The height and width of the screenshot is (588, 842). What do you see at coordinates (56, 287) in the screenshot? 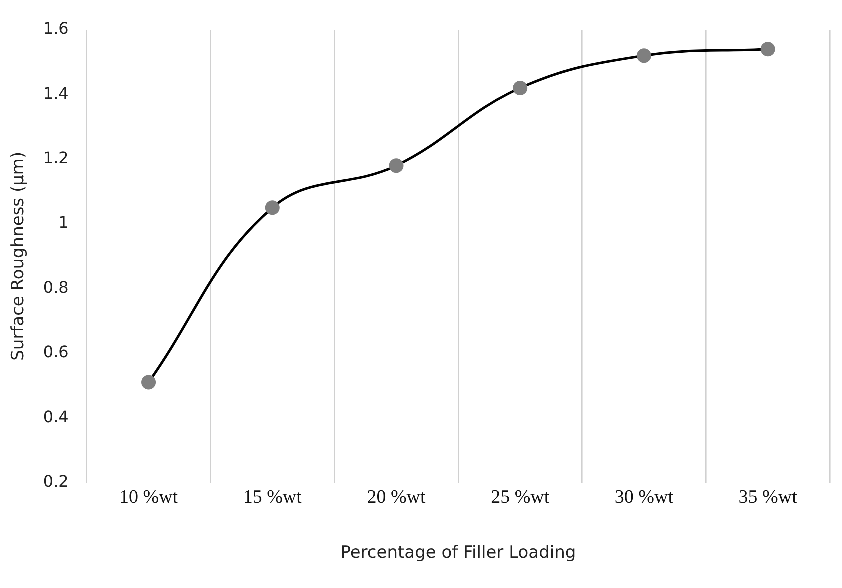
I see `y-tick-label: 0.8` at bounding box center [56, 287].